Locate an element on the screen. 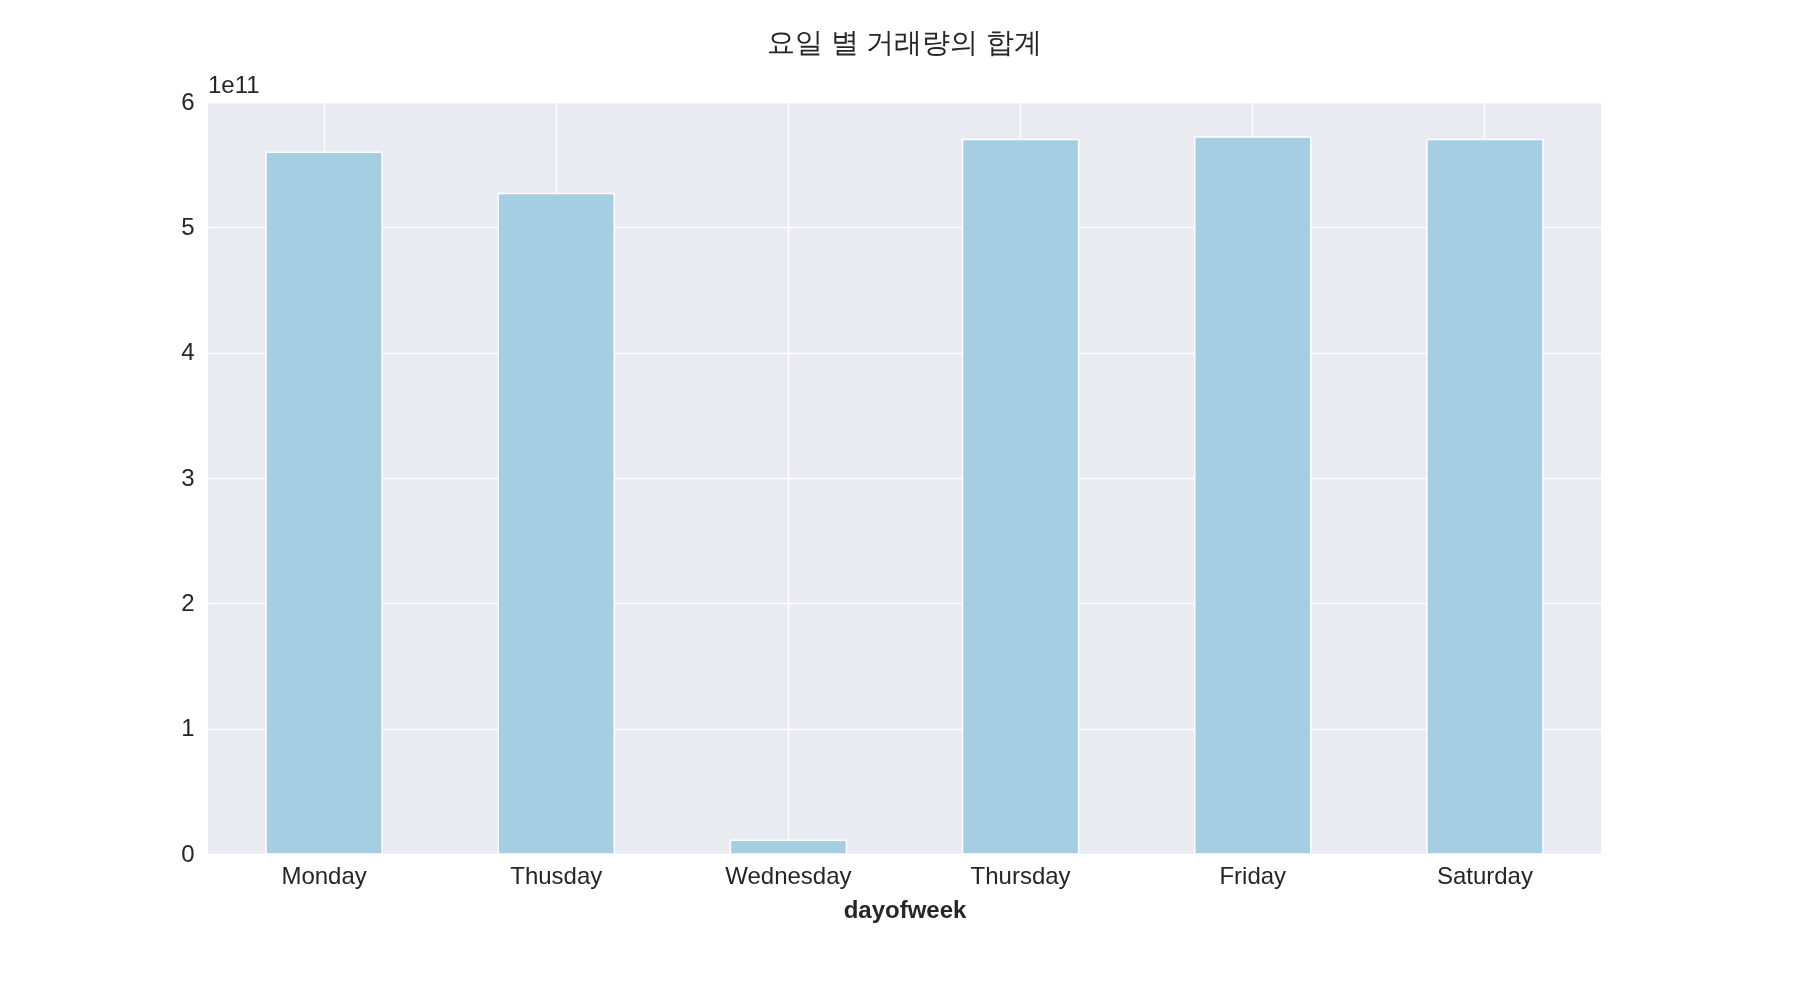 The height and width of the screenshot is (1000, 1800). y-tick-label: 2 is located at coordinates (188, 602).